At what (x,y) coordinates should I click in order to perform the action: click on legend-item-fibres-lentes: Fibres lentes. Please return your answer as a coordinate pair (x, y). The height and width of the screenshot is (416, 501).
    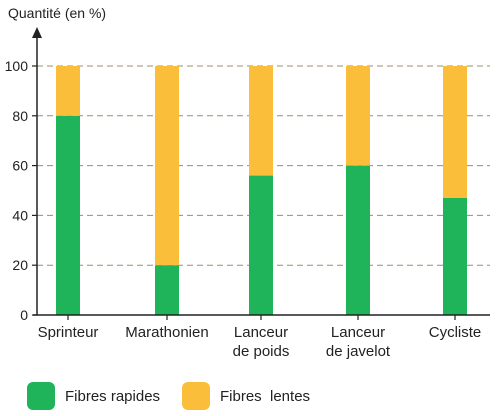
    Looking at the image, I should click on (246, 396).